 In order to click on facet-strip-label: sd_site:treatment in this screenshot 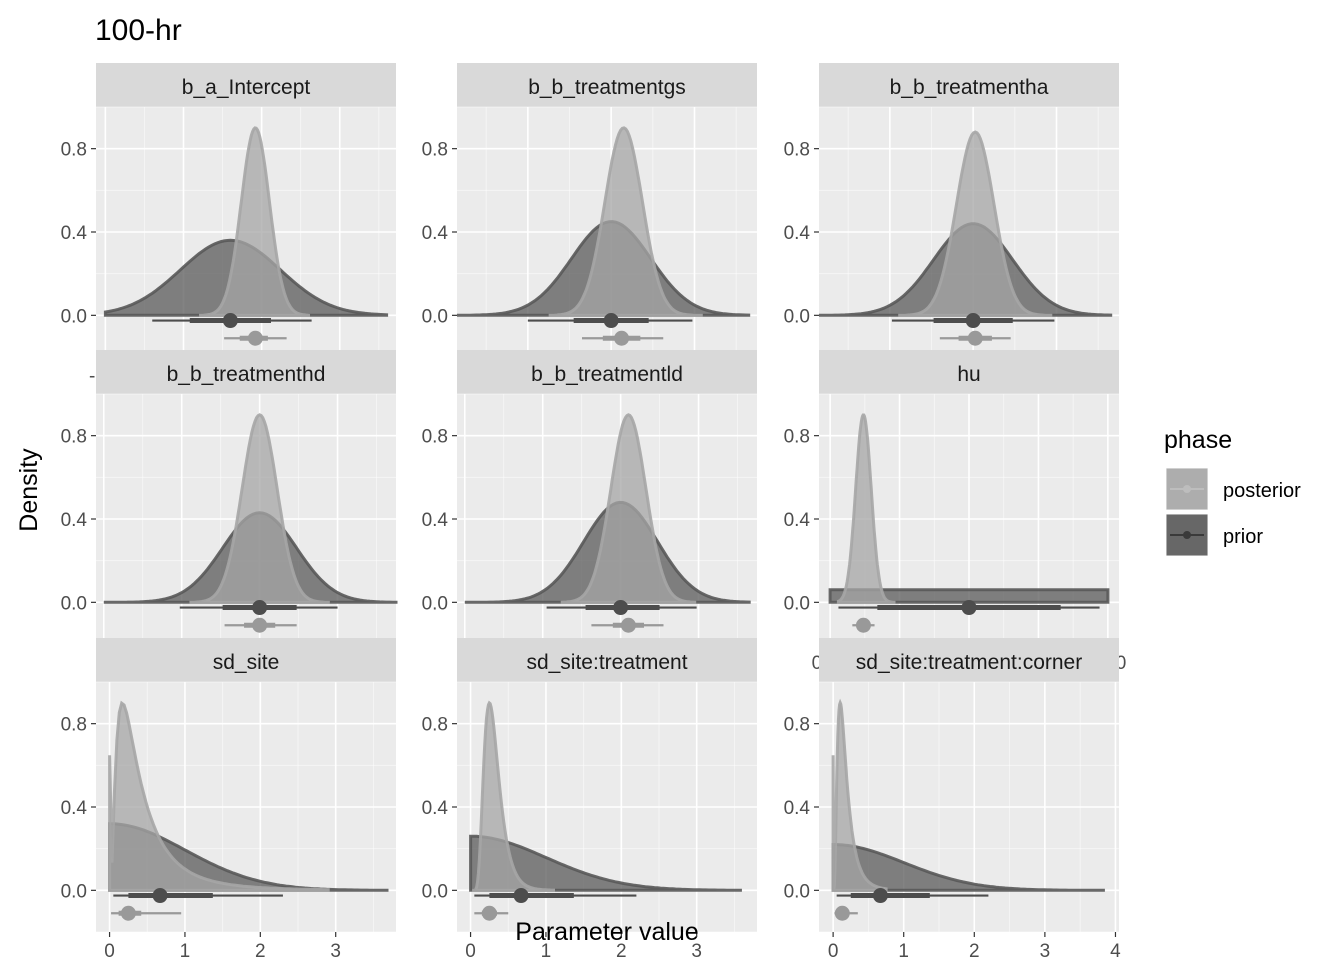, I will do `click(606, 662)`.